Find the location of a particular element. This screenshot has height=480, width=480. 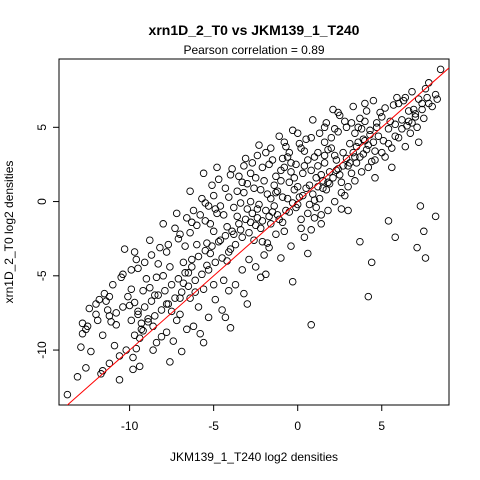

x-tick-label: 0 is located at coordinates (297, 426).